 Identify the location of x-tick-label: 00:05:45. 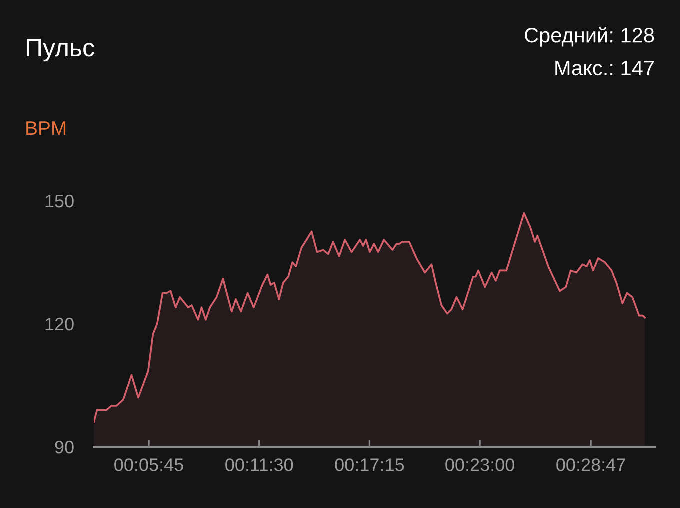
(149, 465).